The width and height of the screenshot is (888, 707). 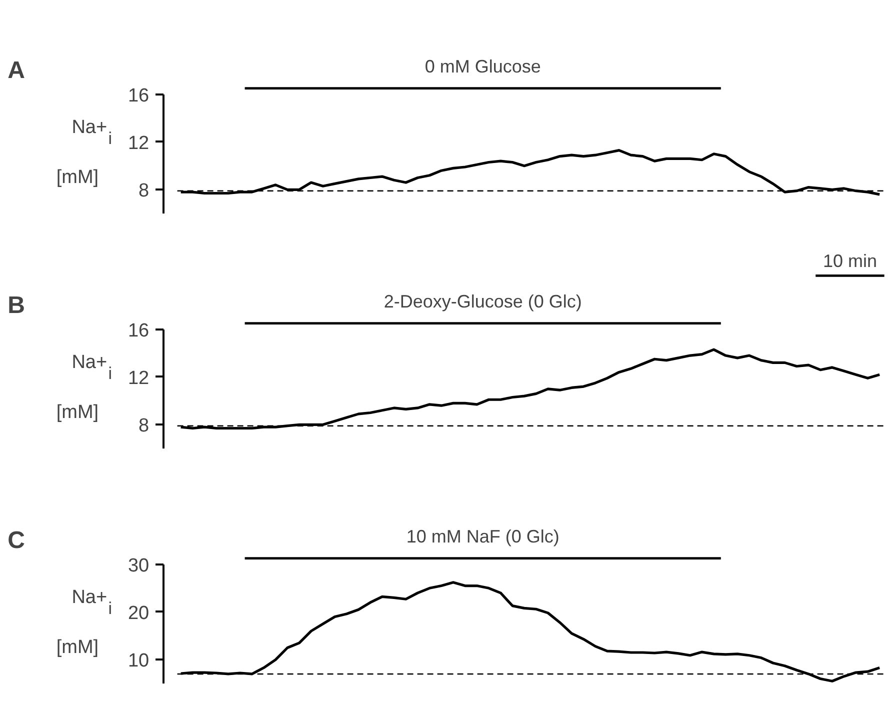 I want to click on y-tick-label: 20, so click(x=139, y=613).